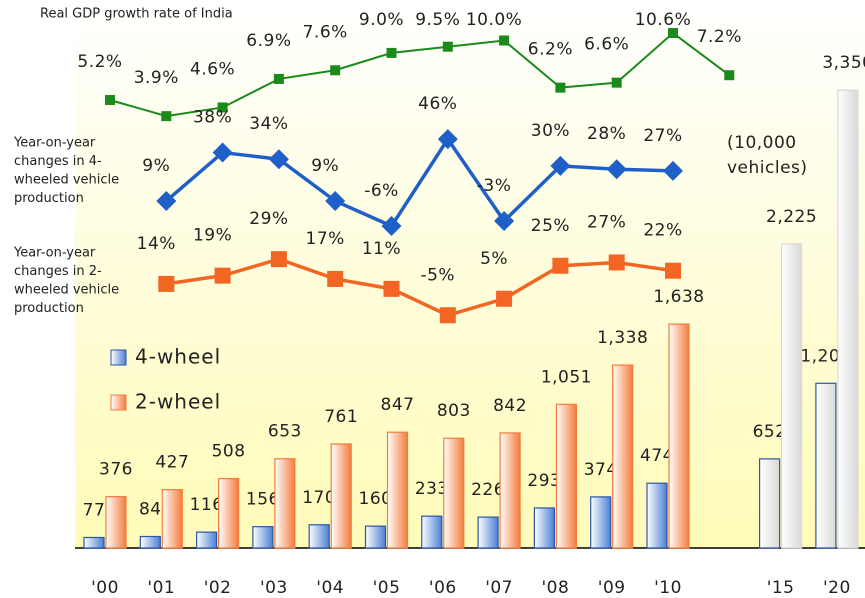  What do you see at coordinates (612, 588) in the screenshot?
I see `x-tick-label: '09` at bounding box center [612, 588].